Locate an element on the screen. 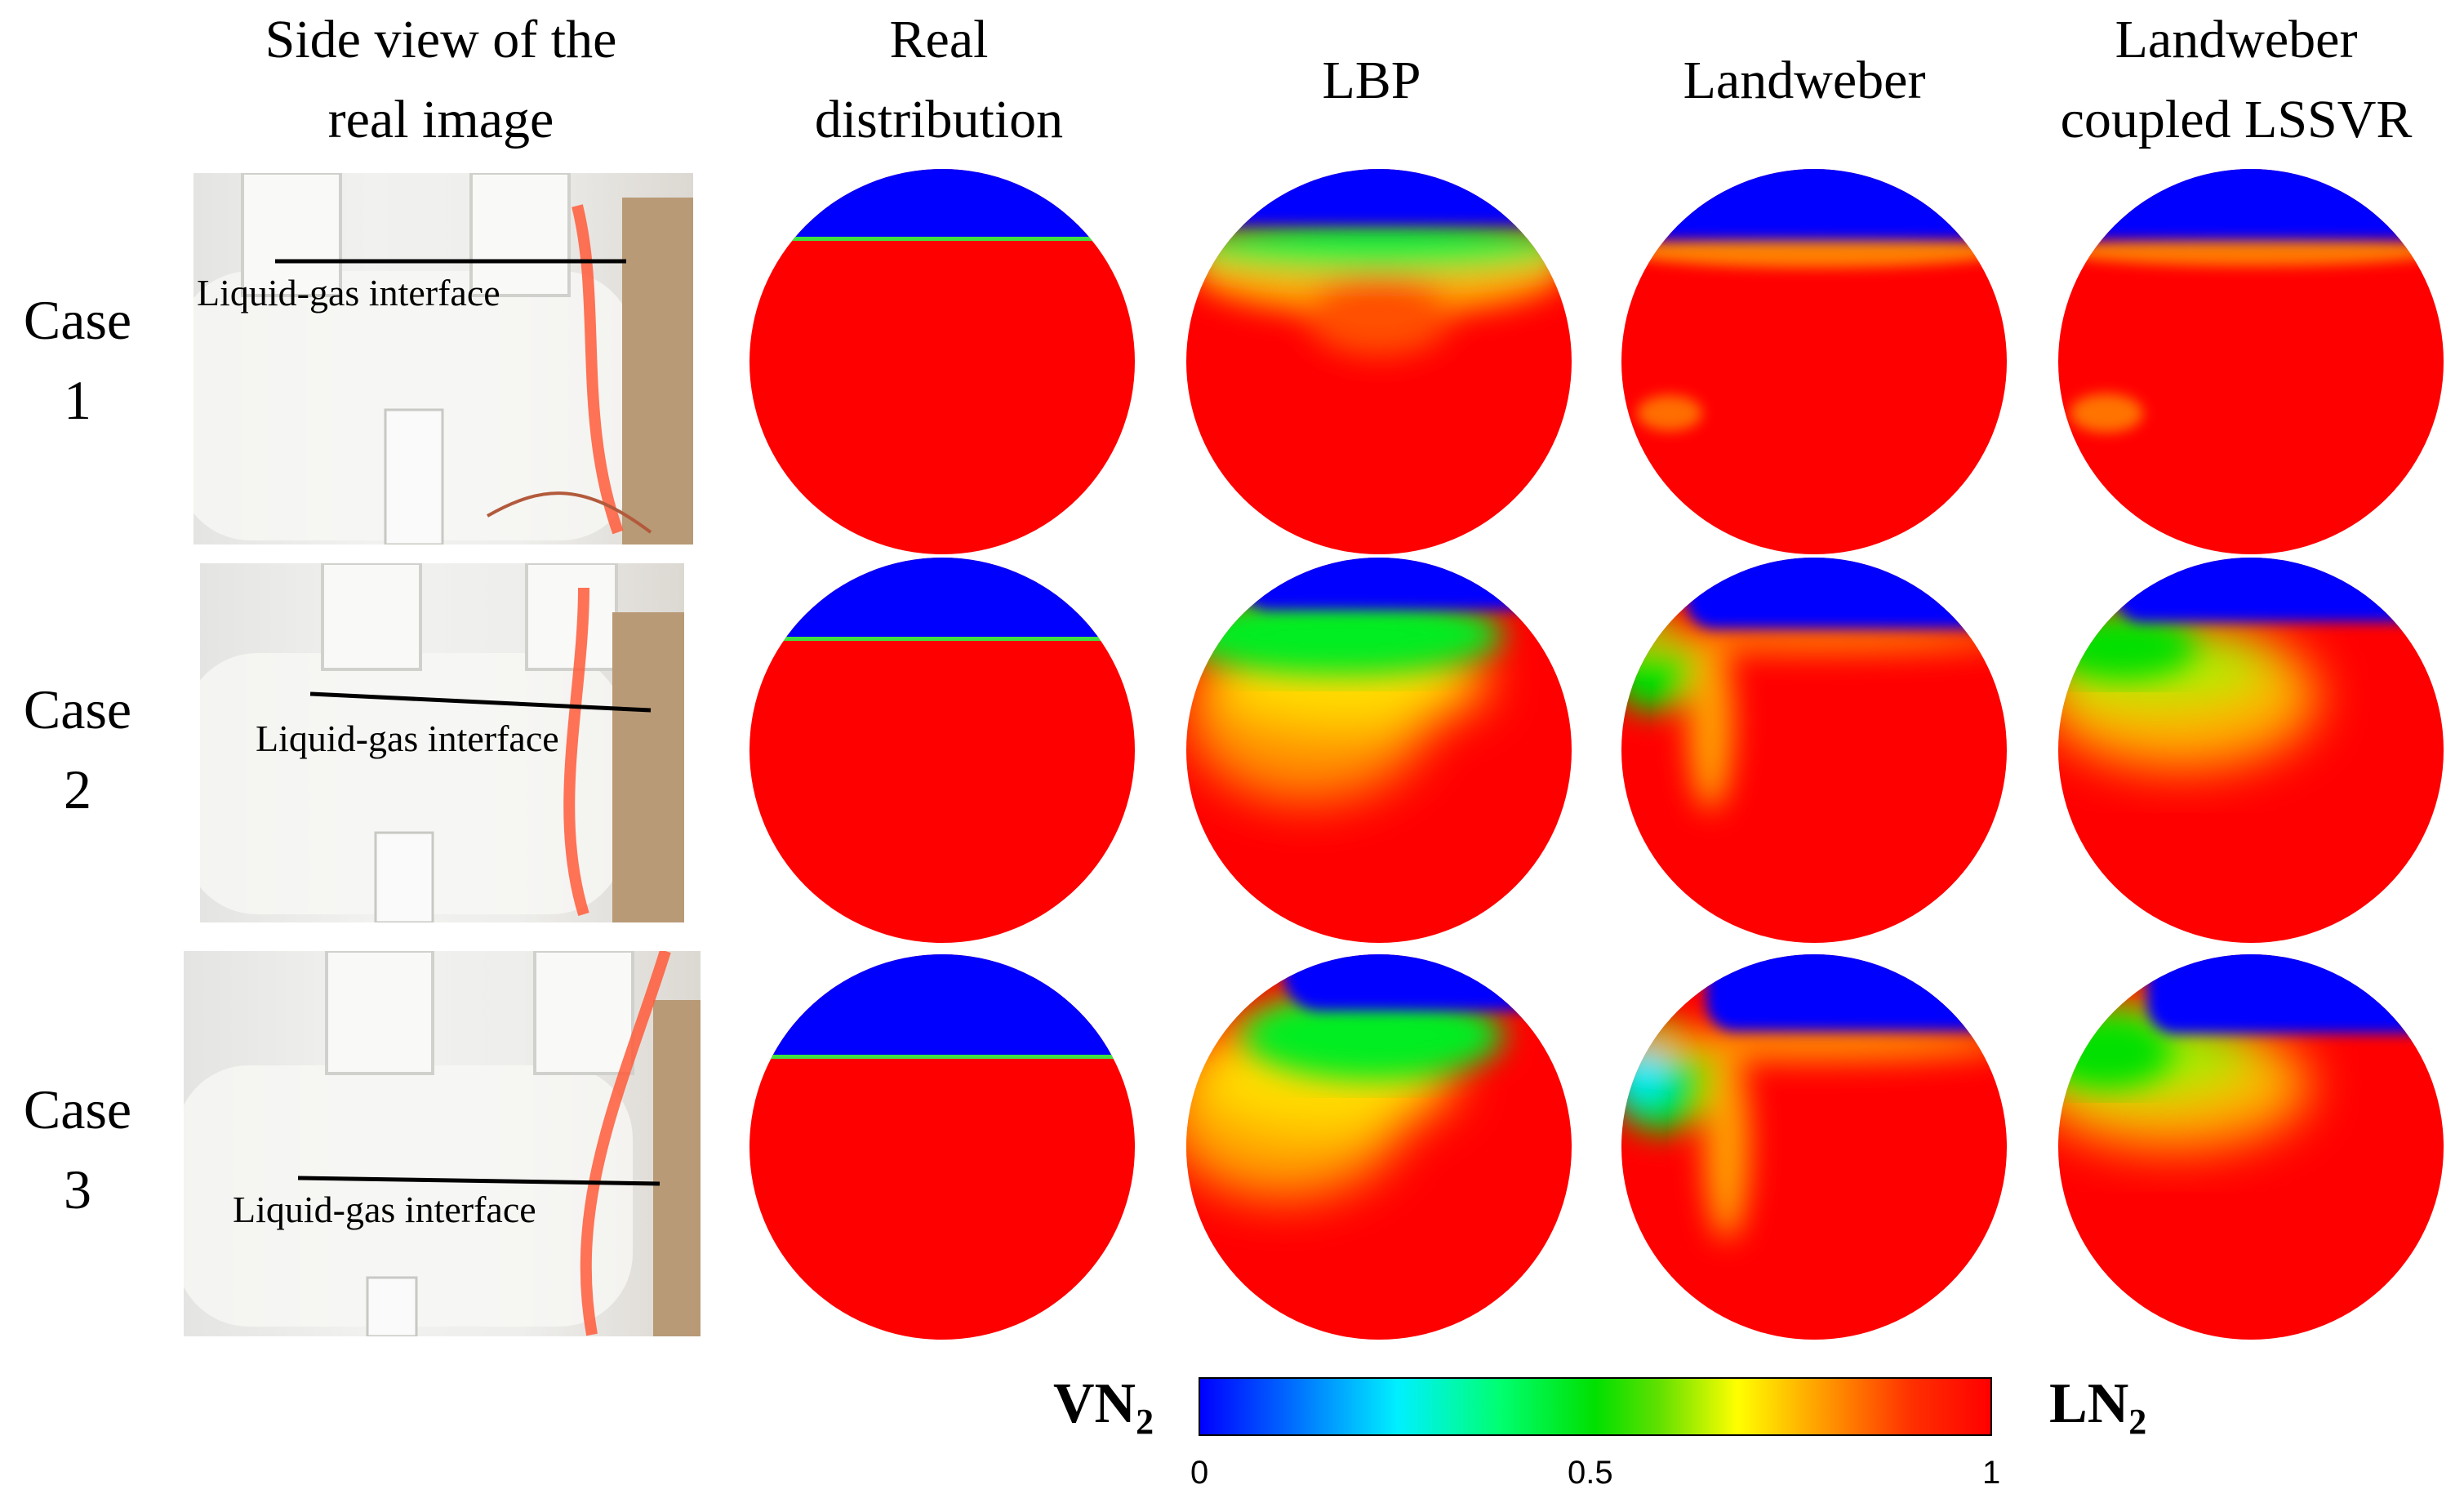 This screenshot has height=1498, width=2464. disk-case2-lssvr is located at coordinates (2251, 750).